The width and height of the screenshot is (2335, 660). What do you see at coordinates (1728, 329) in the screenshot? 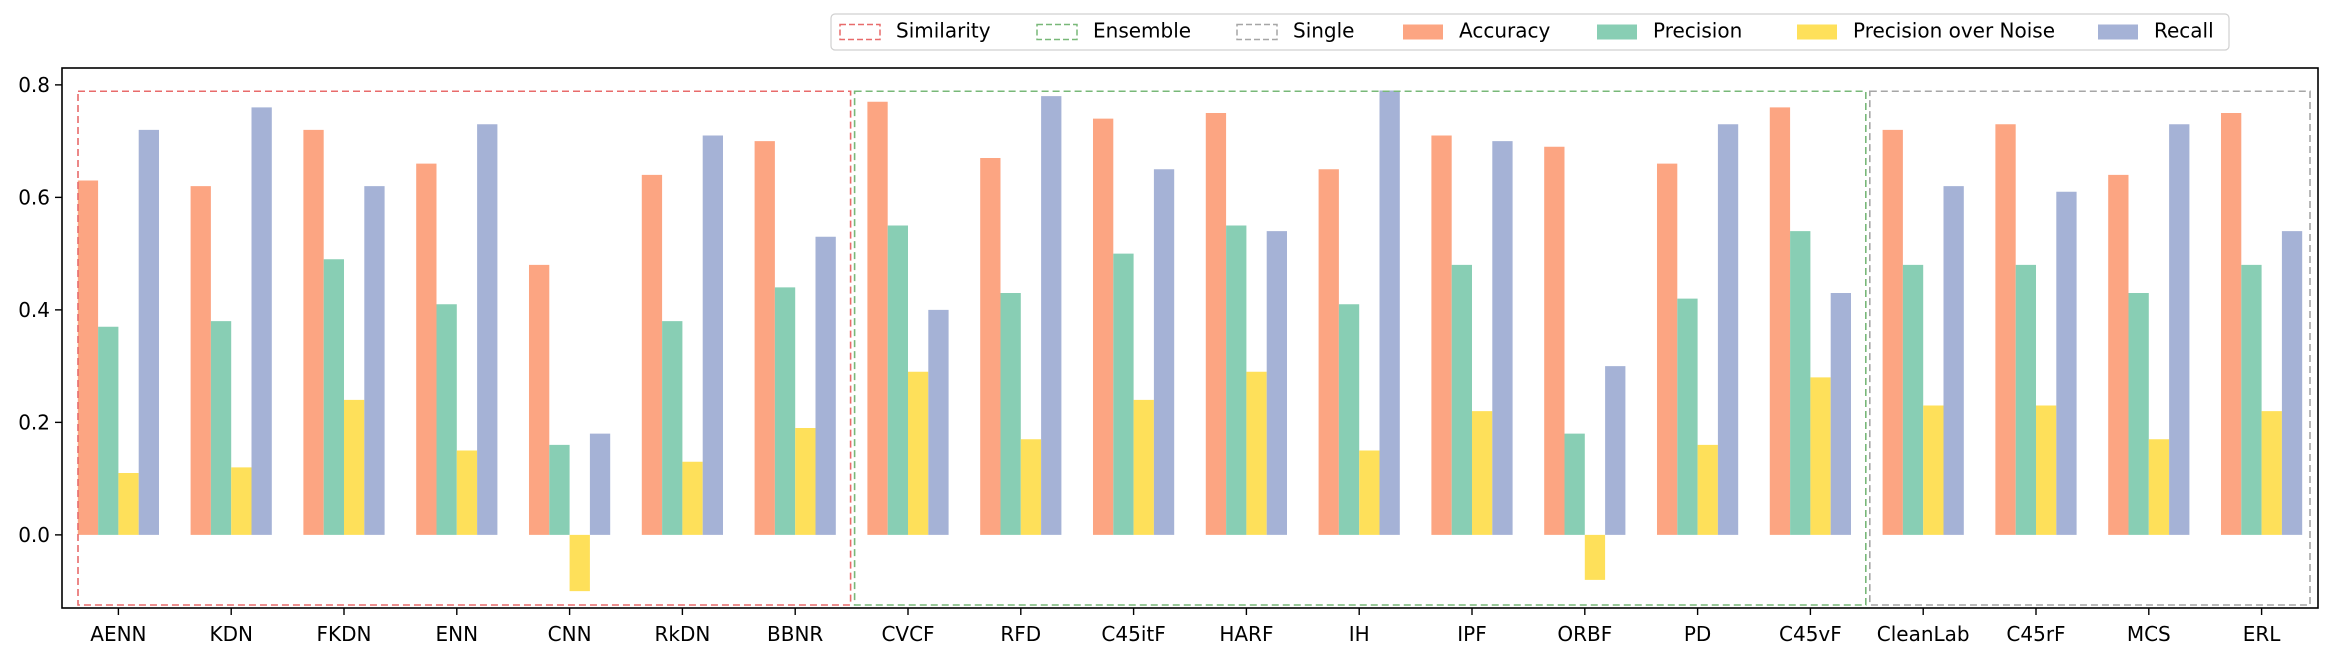
I see `bar-recall-pd` at bounding box center [1728, 329].